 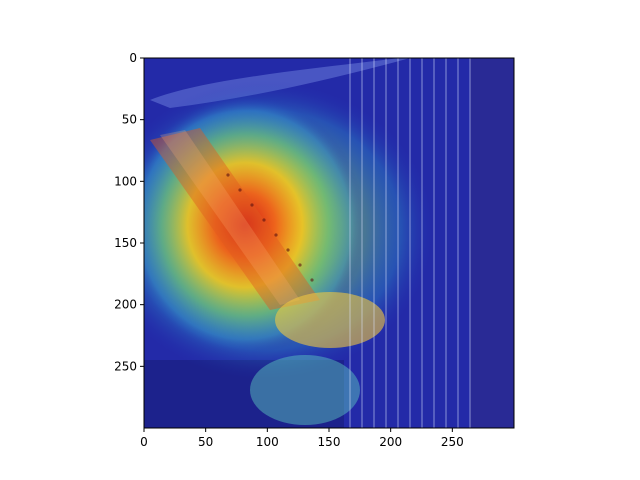 I want to click on y-axis: 0 50 100 150 200 250, so click(x=129, y=212).